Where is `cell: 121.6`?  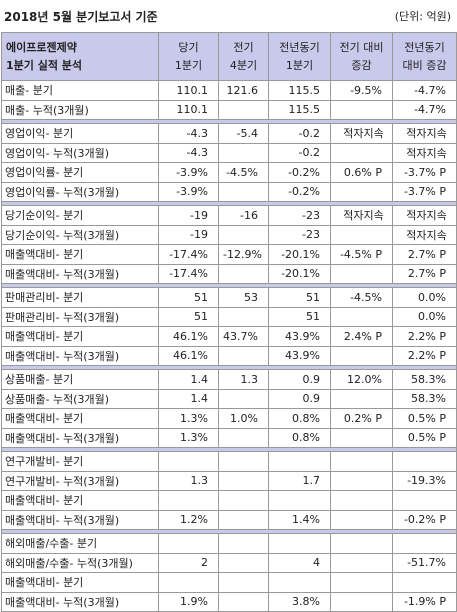
cell: 121.6 is located at coordinates (243, 90).